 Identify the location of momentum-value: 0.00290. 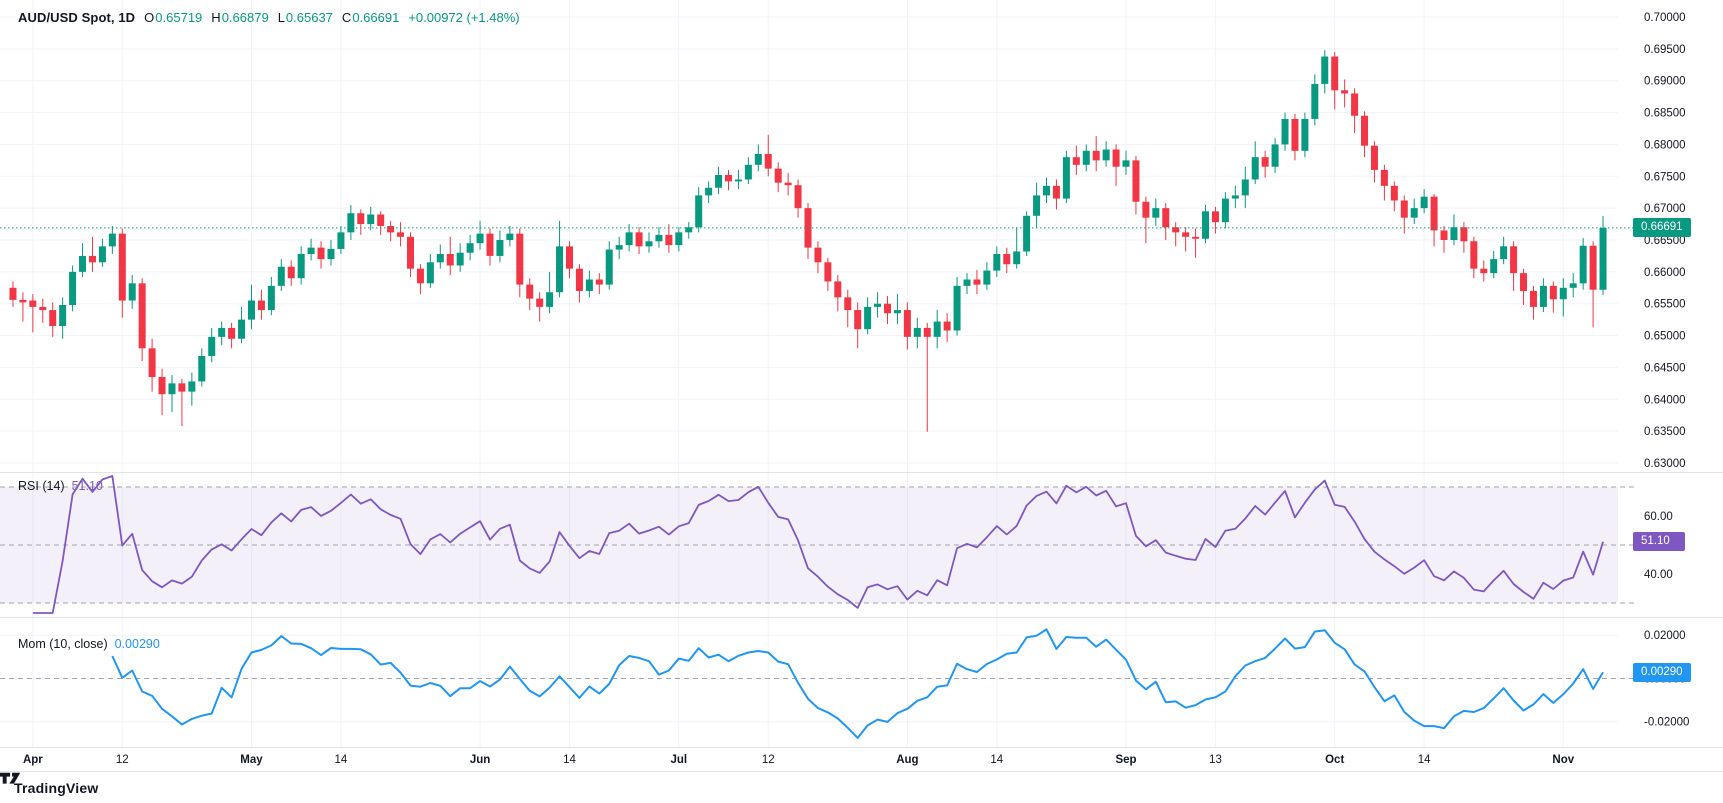
(137, 644).